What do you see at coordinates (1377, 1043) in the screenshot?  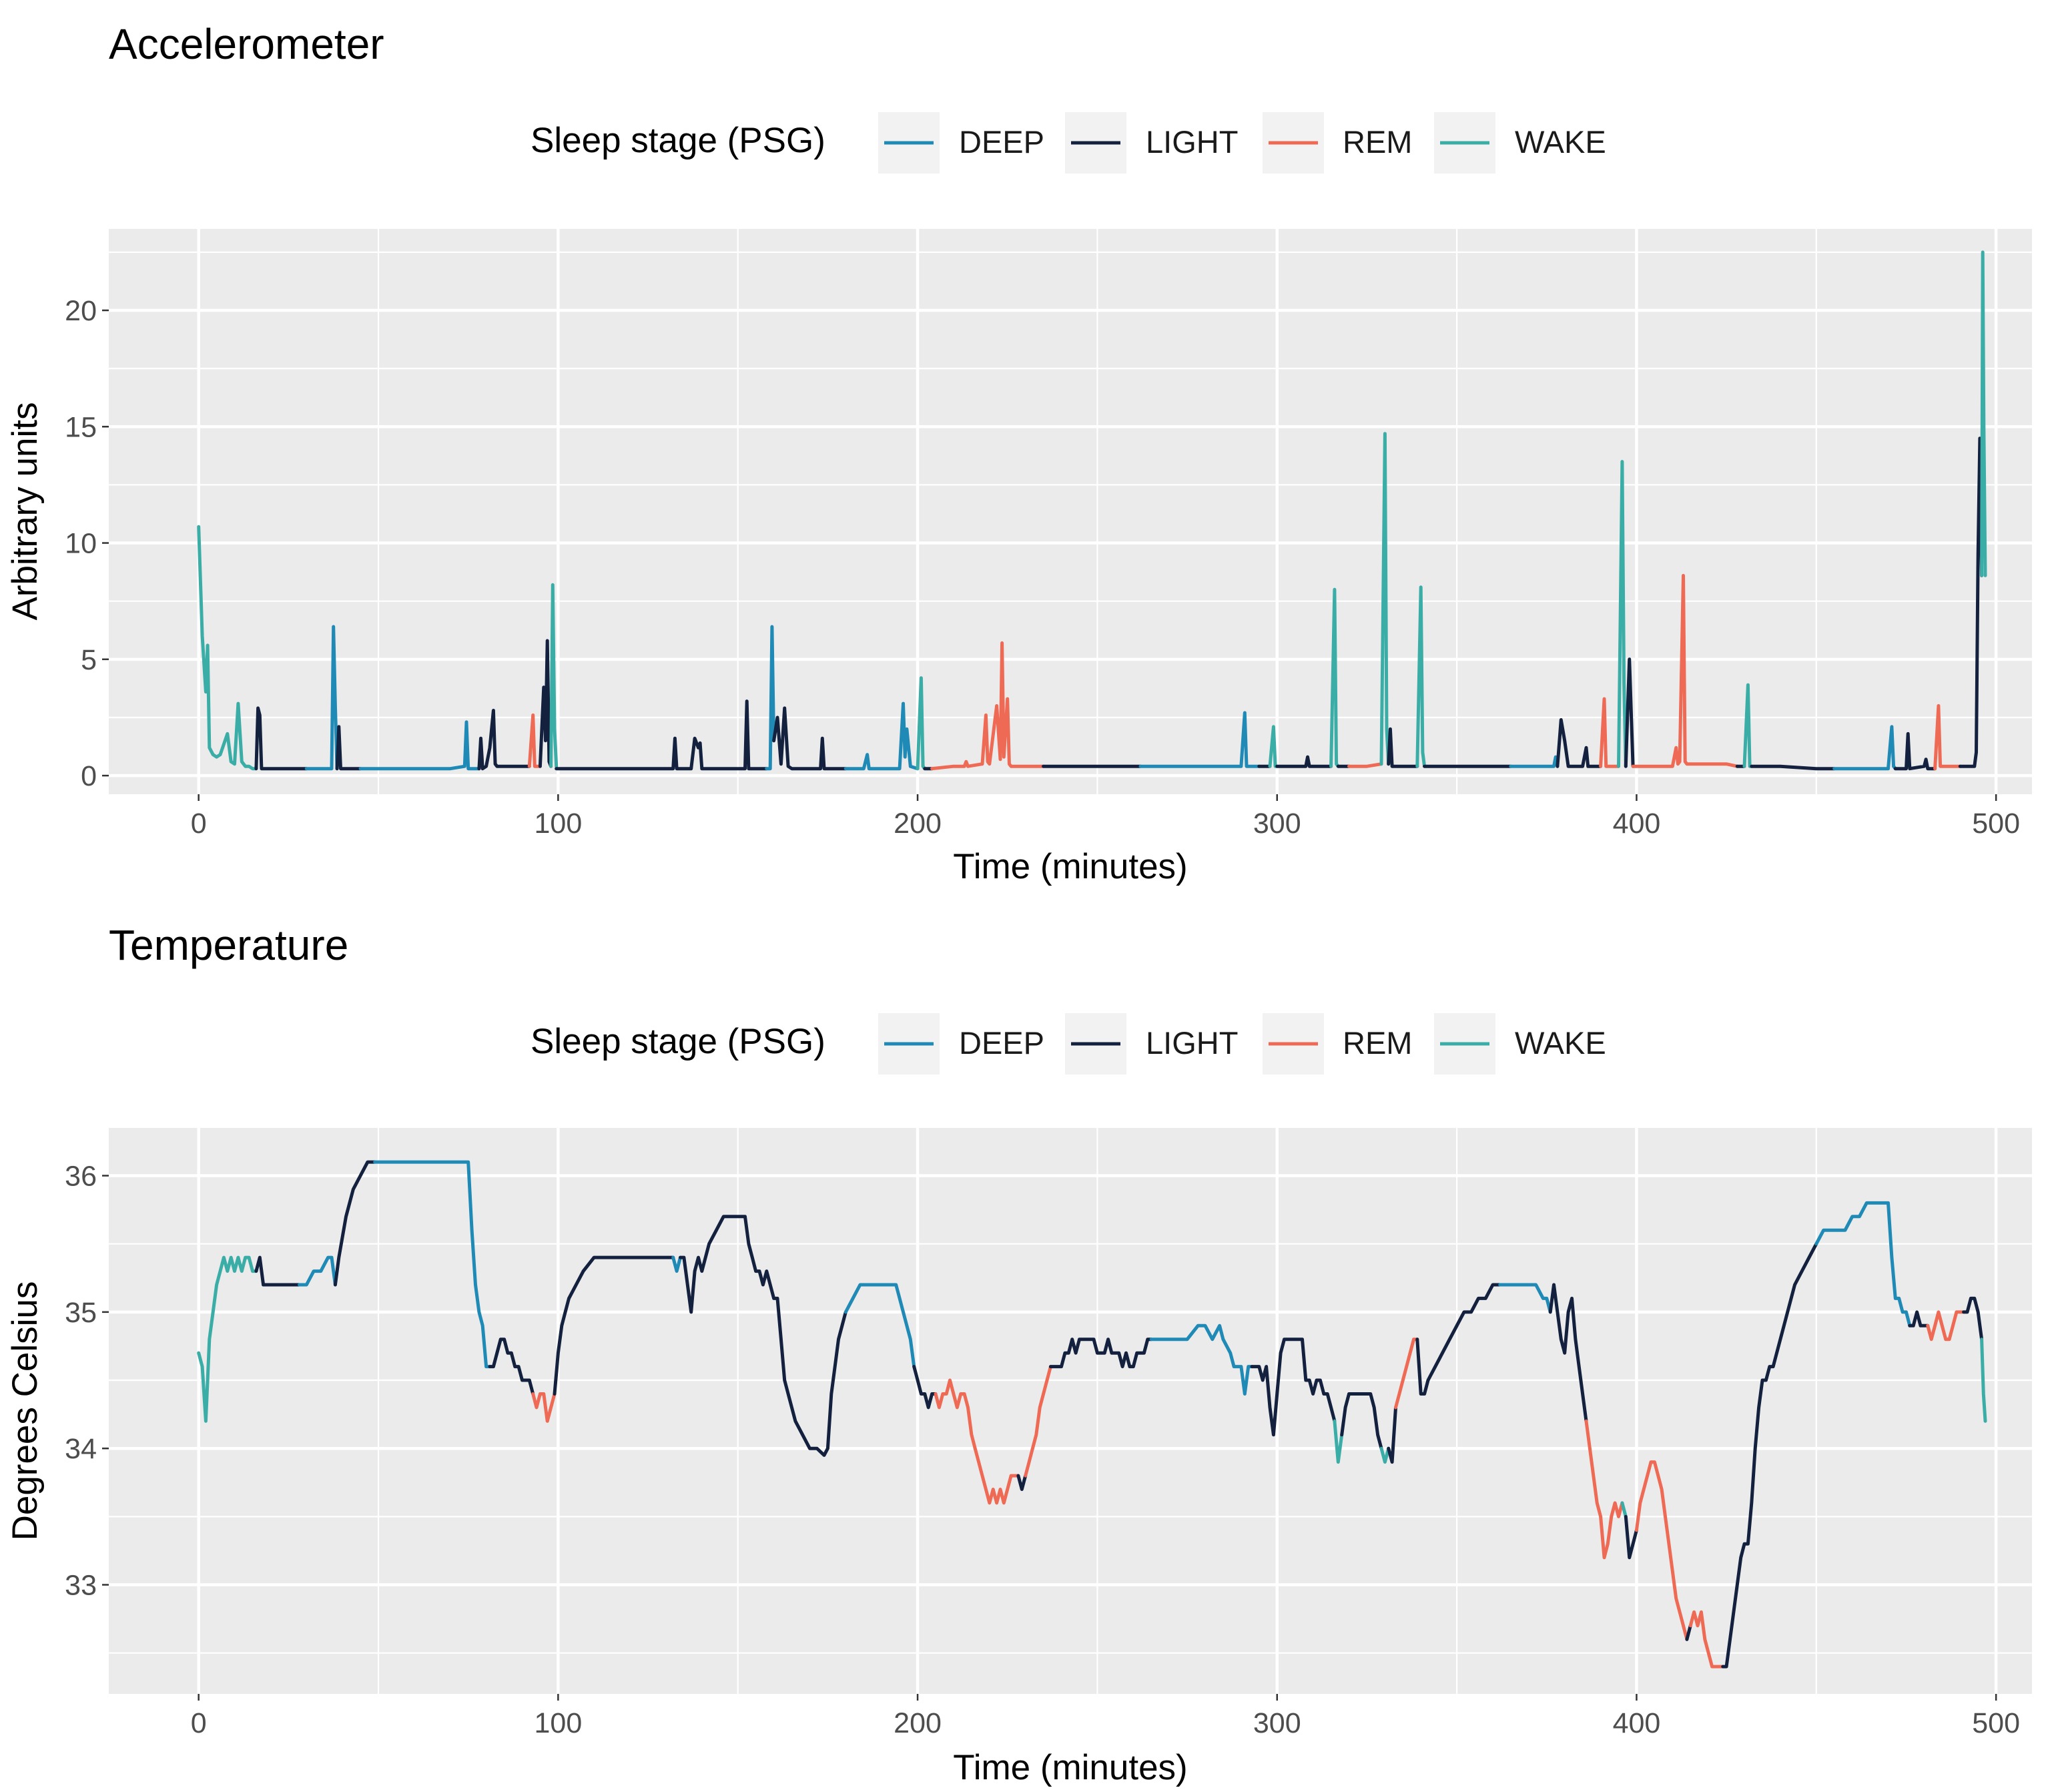 I see `legend-label-rem: REM` at bounding box center [1377, 1043].